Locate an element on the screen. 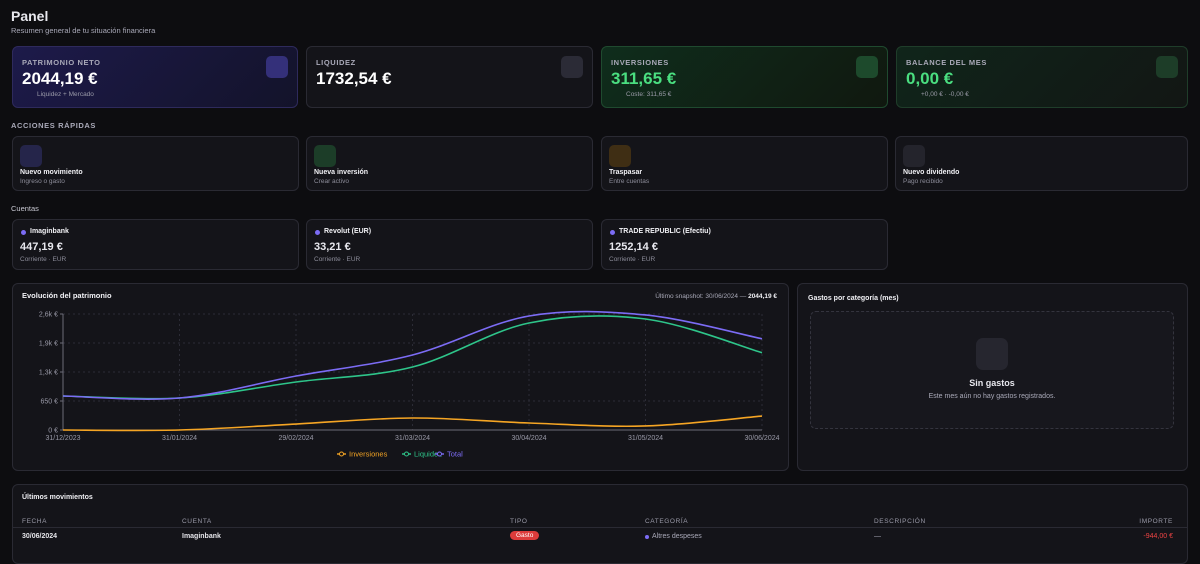 This screenshot has width=1200, height=564. column-header: FECHA is located at coordinates (35, 521).